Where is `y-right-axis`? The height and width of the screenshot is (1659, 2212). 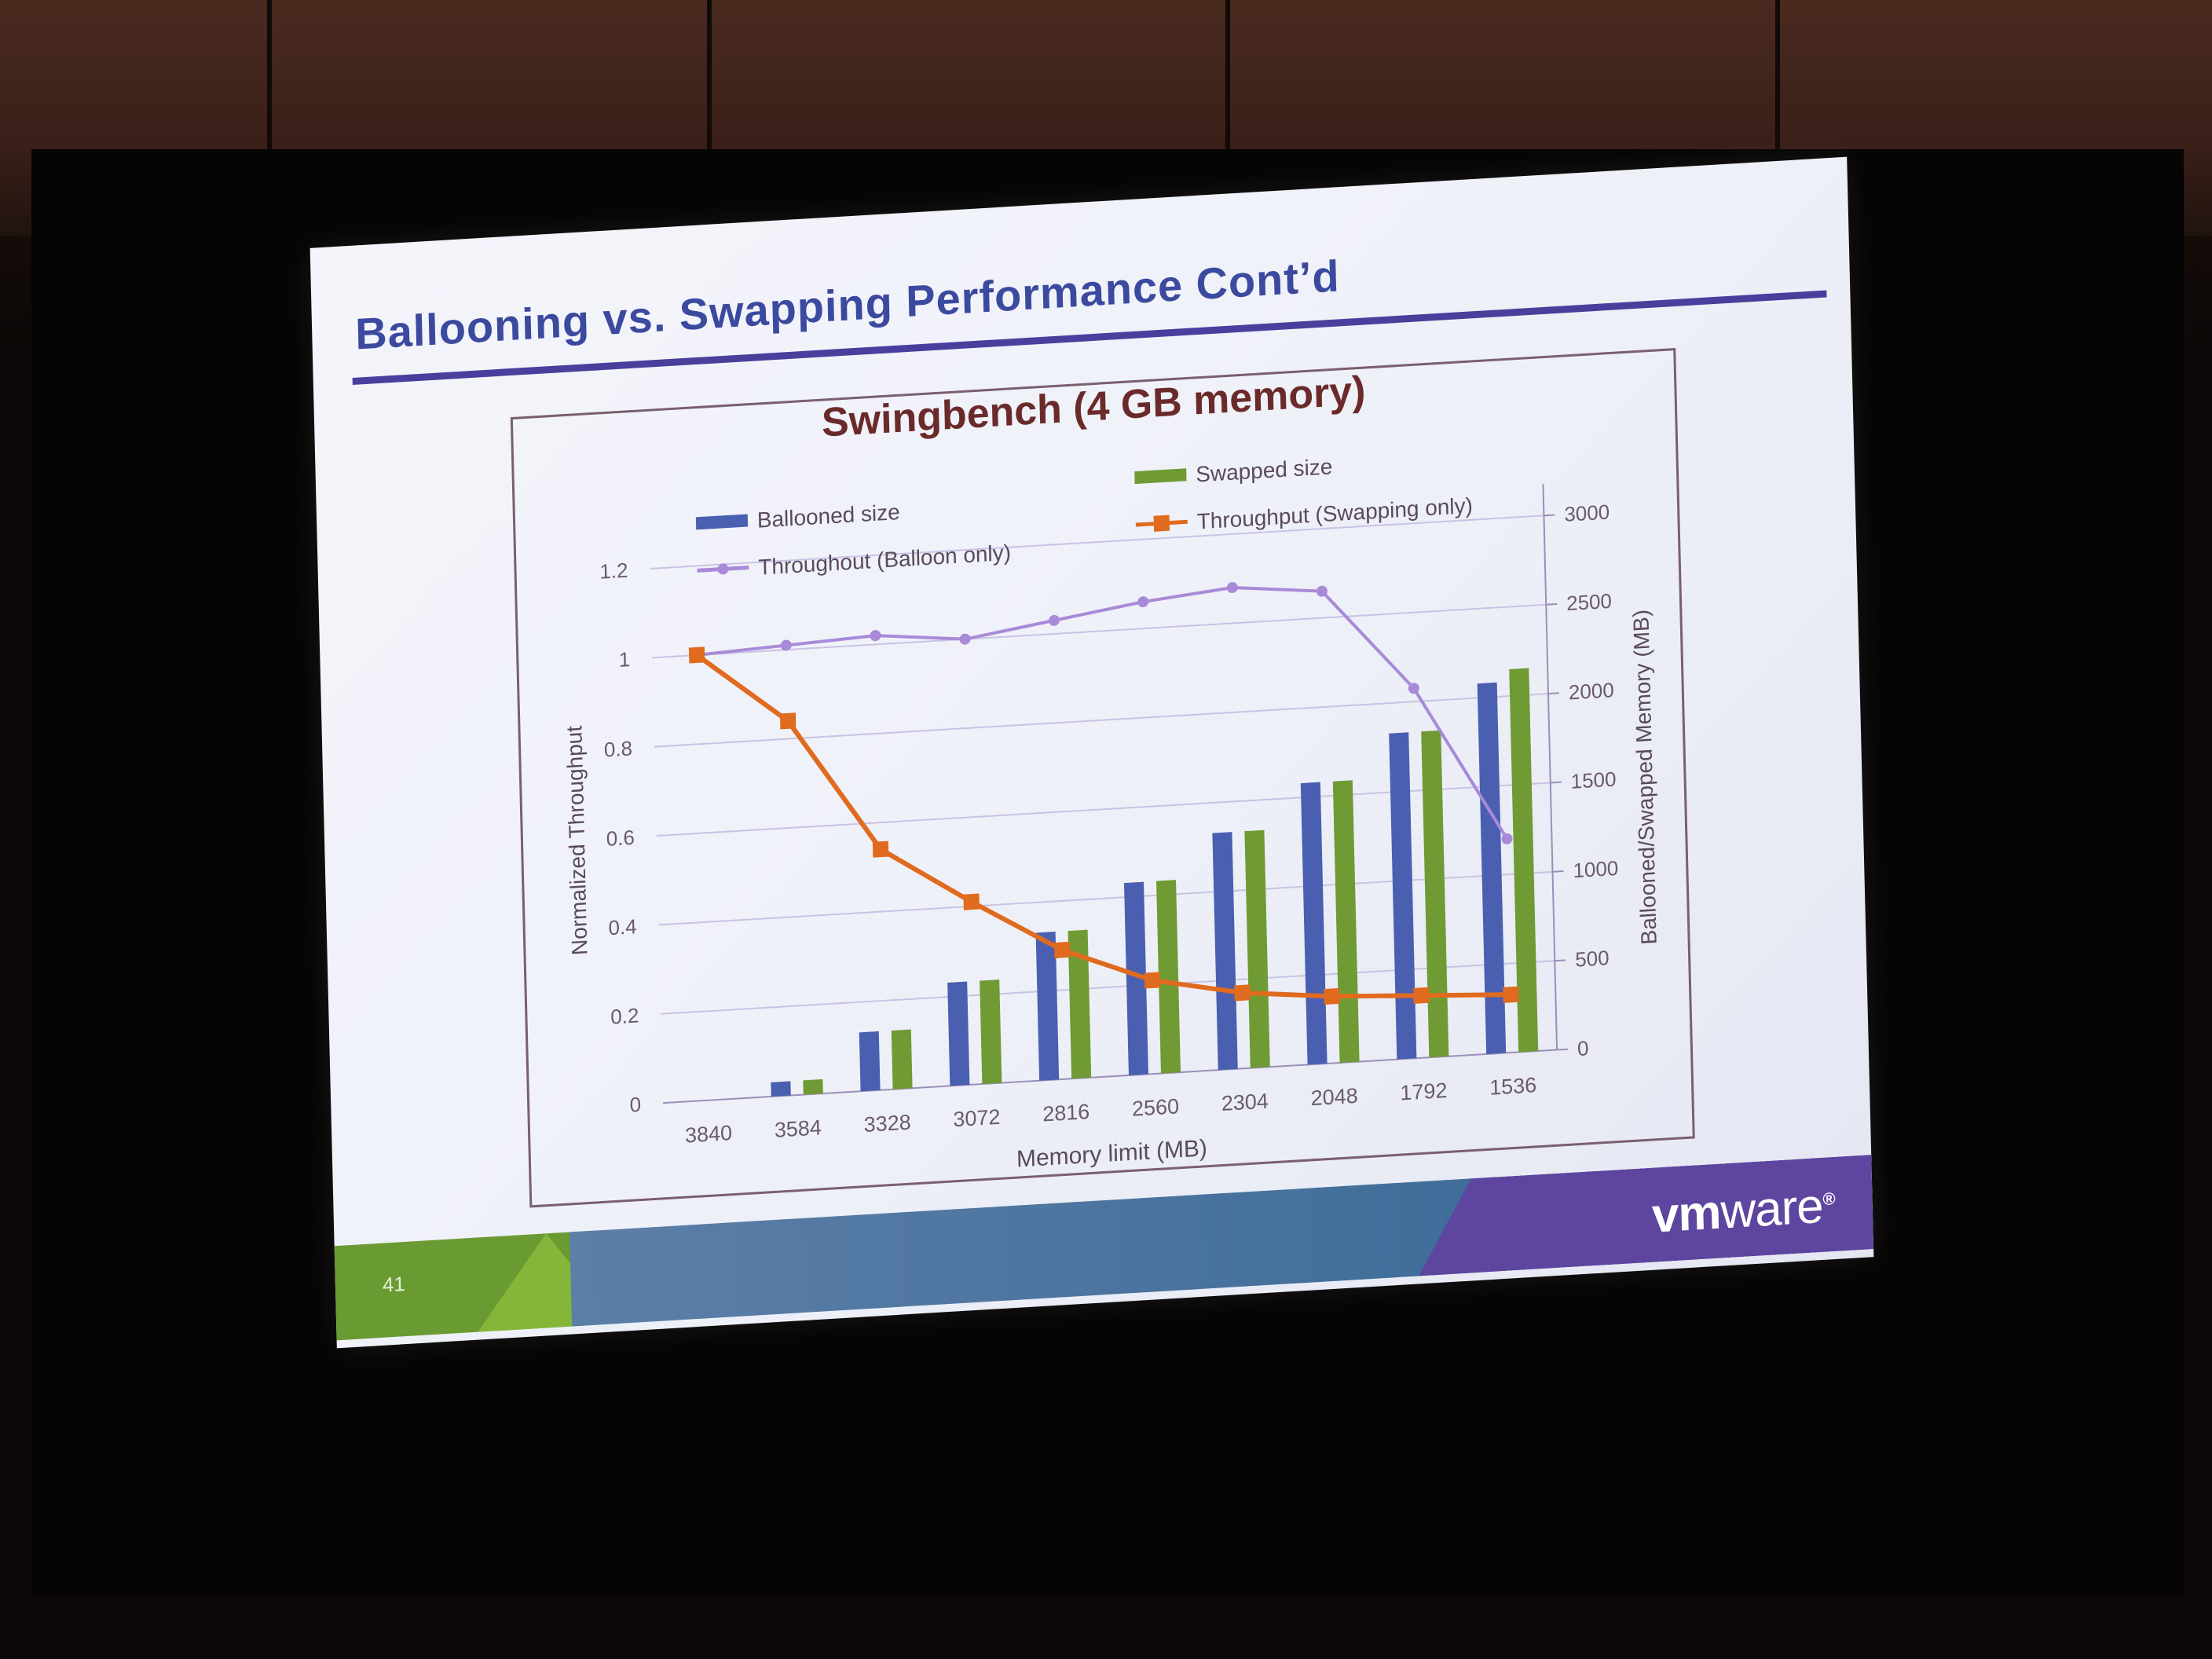 y-right-axis is located at coordinates (1550, 767).